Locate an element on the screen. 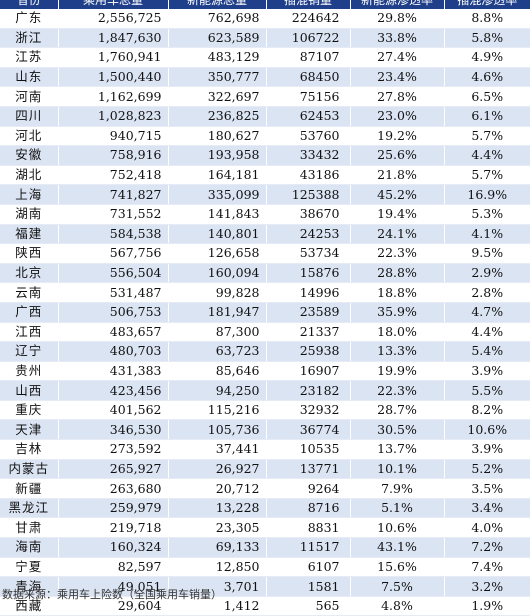 The width and height of the screenshot is (530, 616). cell-province: 广东 is located at coordinates (29, 19).